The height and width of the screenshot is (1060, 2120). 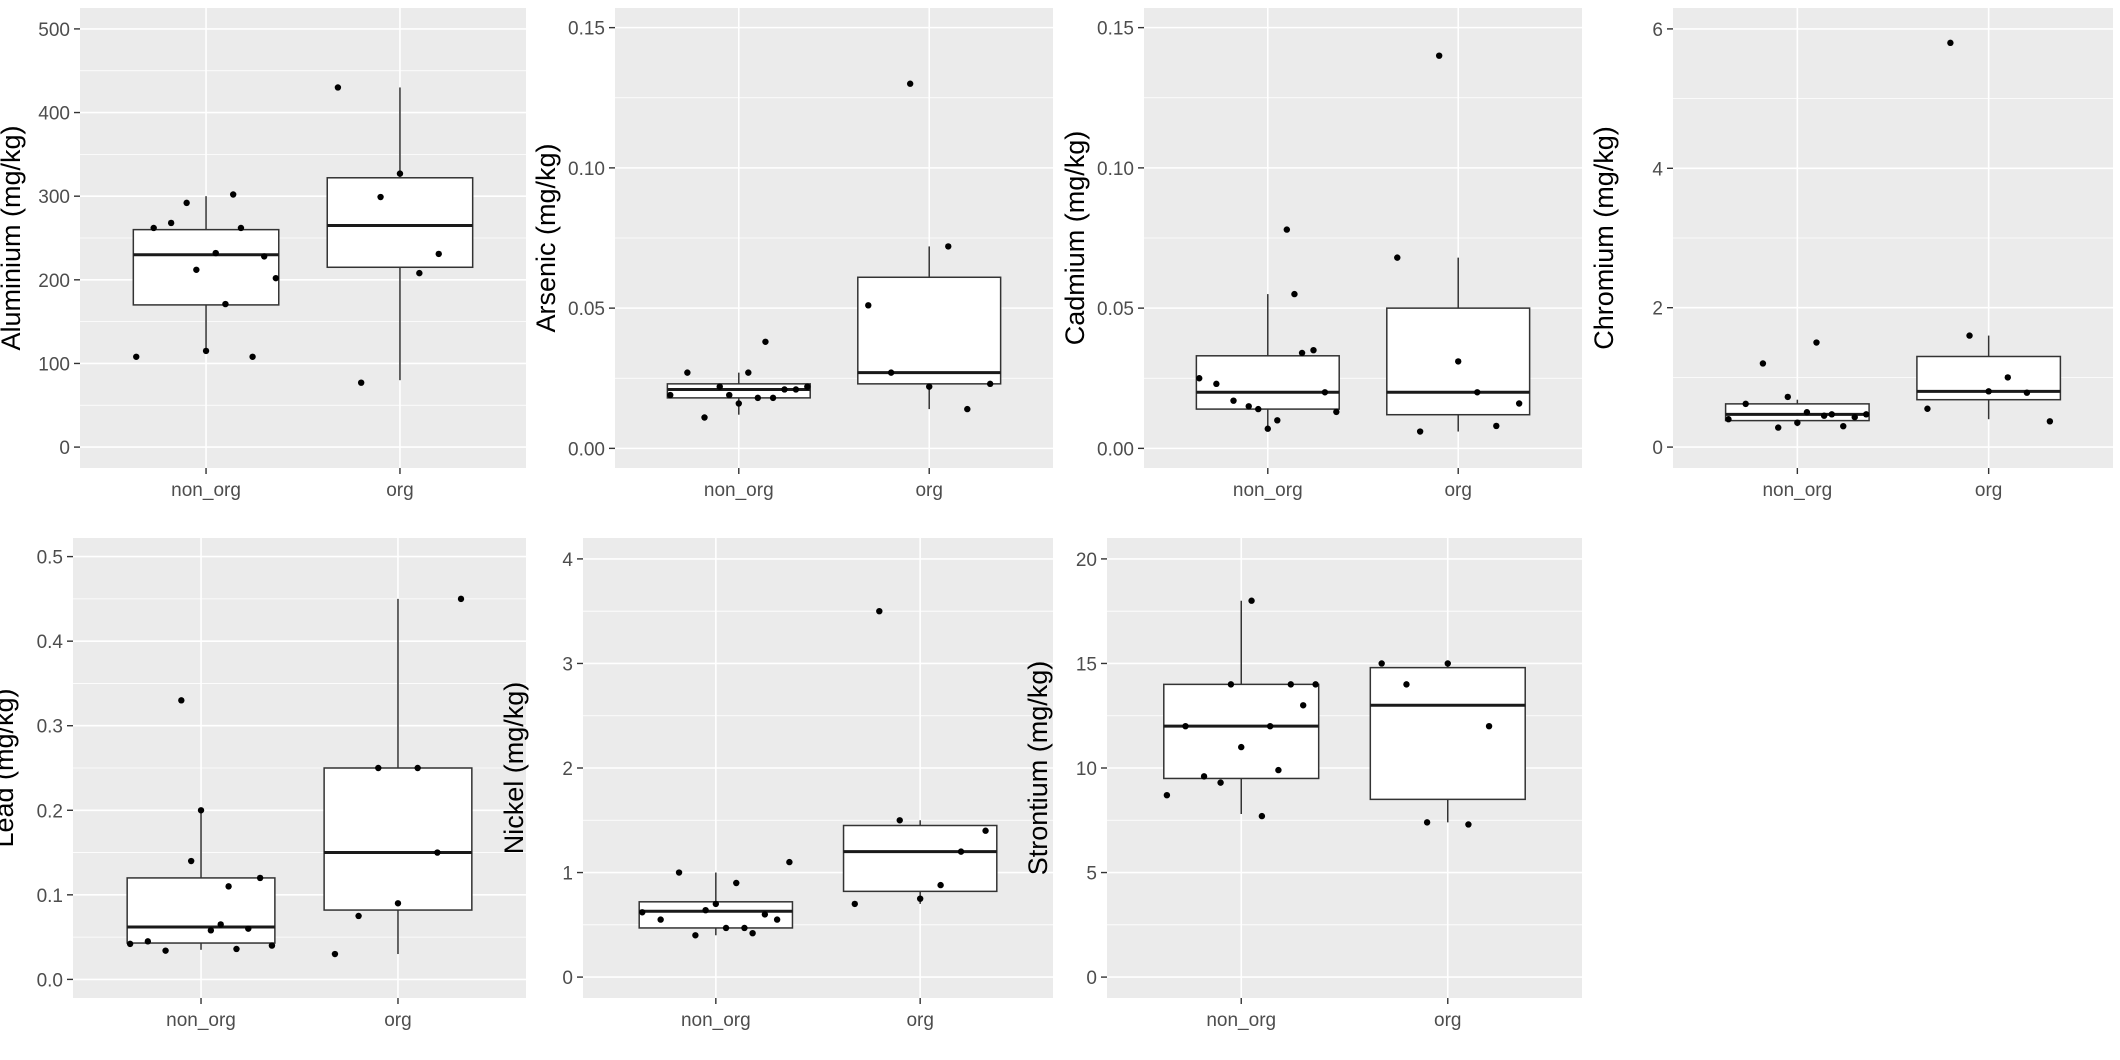 What do you see at coordinates (567, 874) in the screenshot?
I see `y-tick-label: 1` at bounding box center [567, 874].